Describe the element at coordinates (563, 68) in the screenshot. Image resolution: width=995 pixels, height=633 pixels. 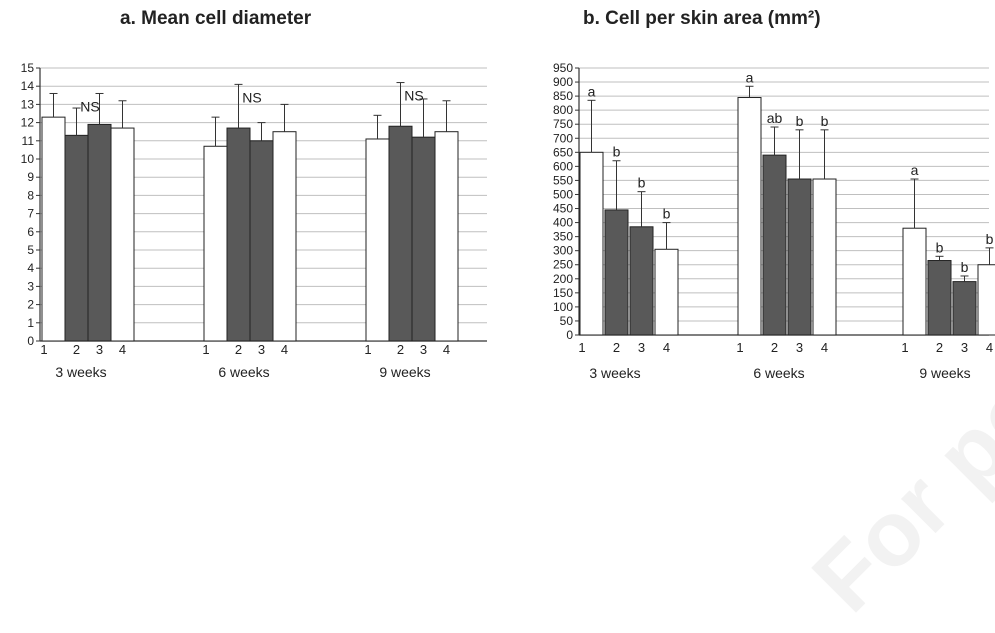
I see `panel-b-ytick-label: 950` at that location.